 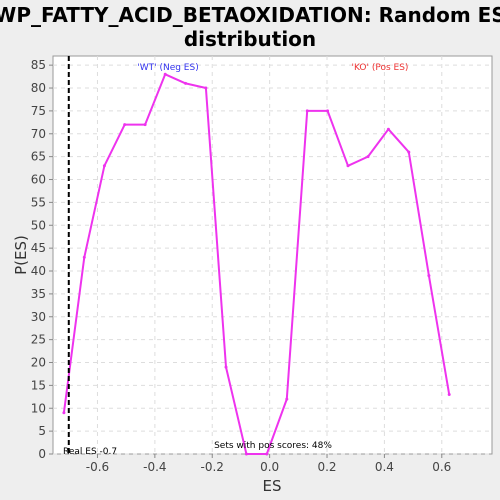 What do you see at coordinates (38, 340) in the screenshot?
I see `y-tick-label: 25` at bounding box center [38, 340].